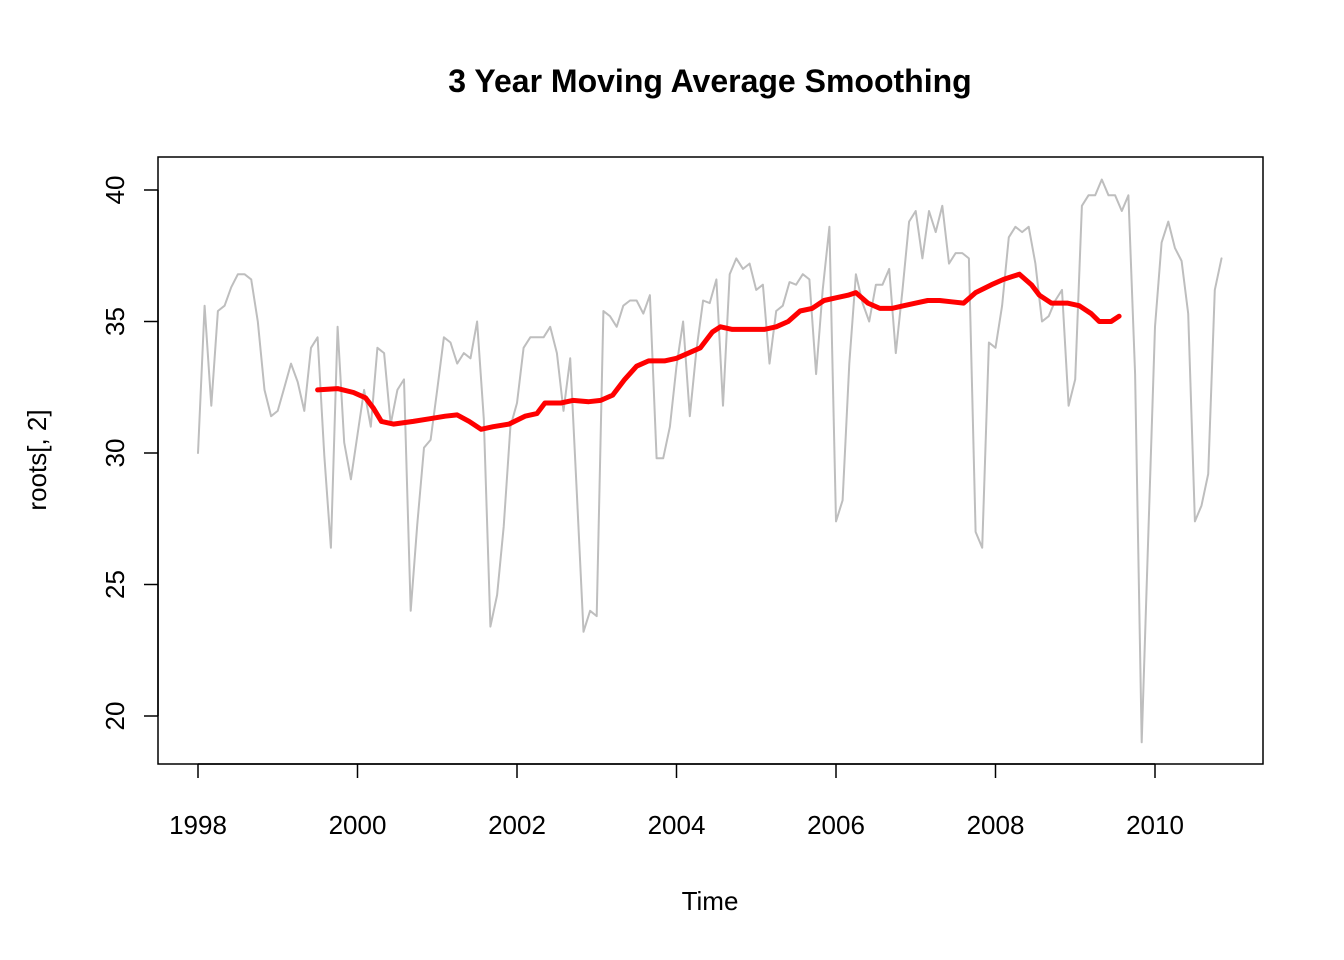 This screenshot has height=960, width=1344. What do you see at coordinates (836, 825) in the screenshot?
I see `x-tick-label: 2006` at bounding box center [836, 825].